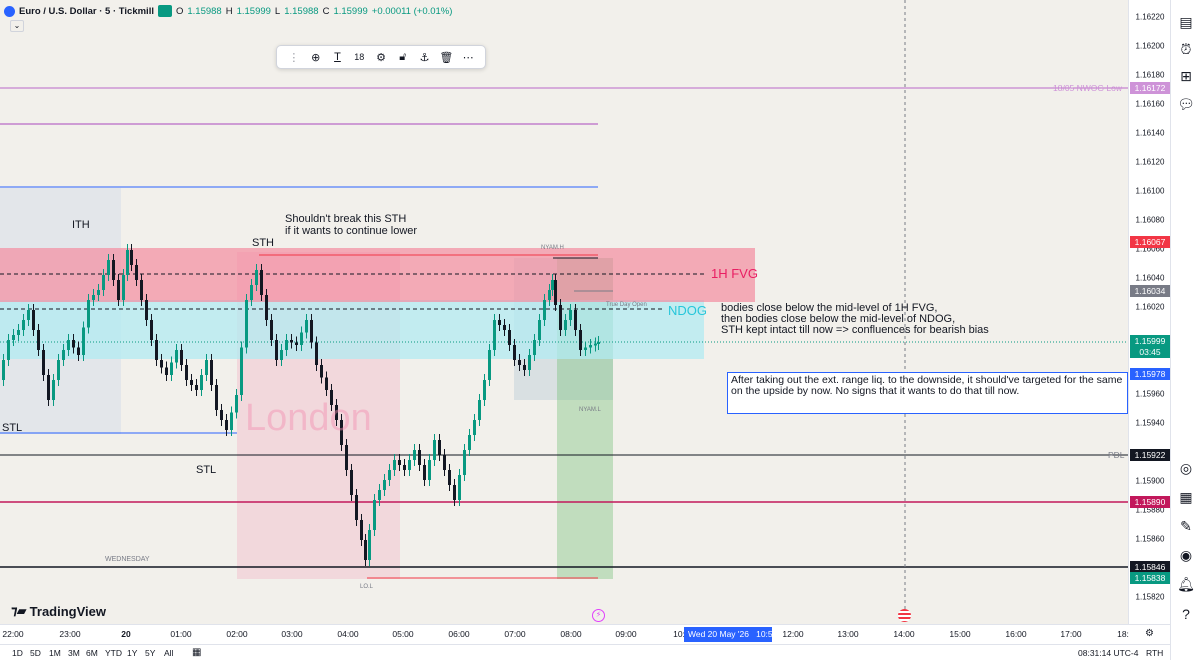  What do you see at coordinates (468, 57) in the screenshot?
I see `more-icon: ⋯` at bounding box center [468, 57].